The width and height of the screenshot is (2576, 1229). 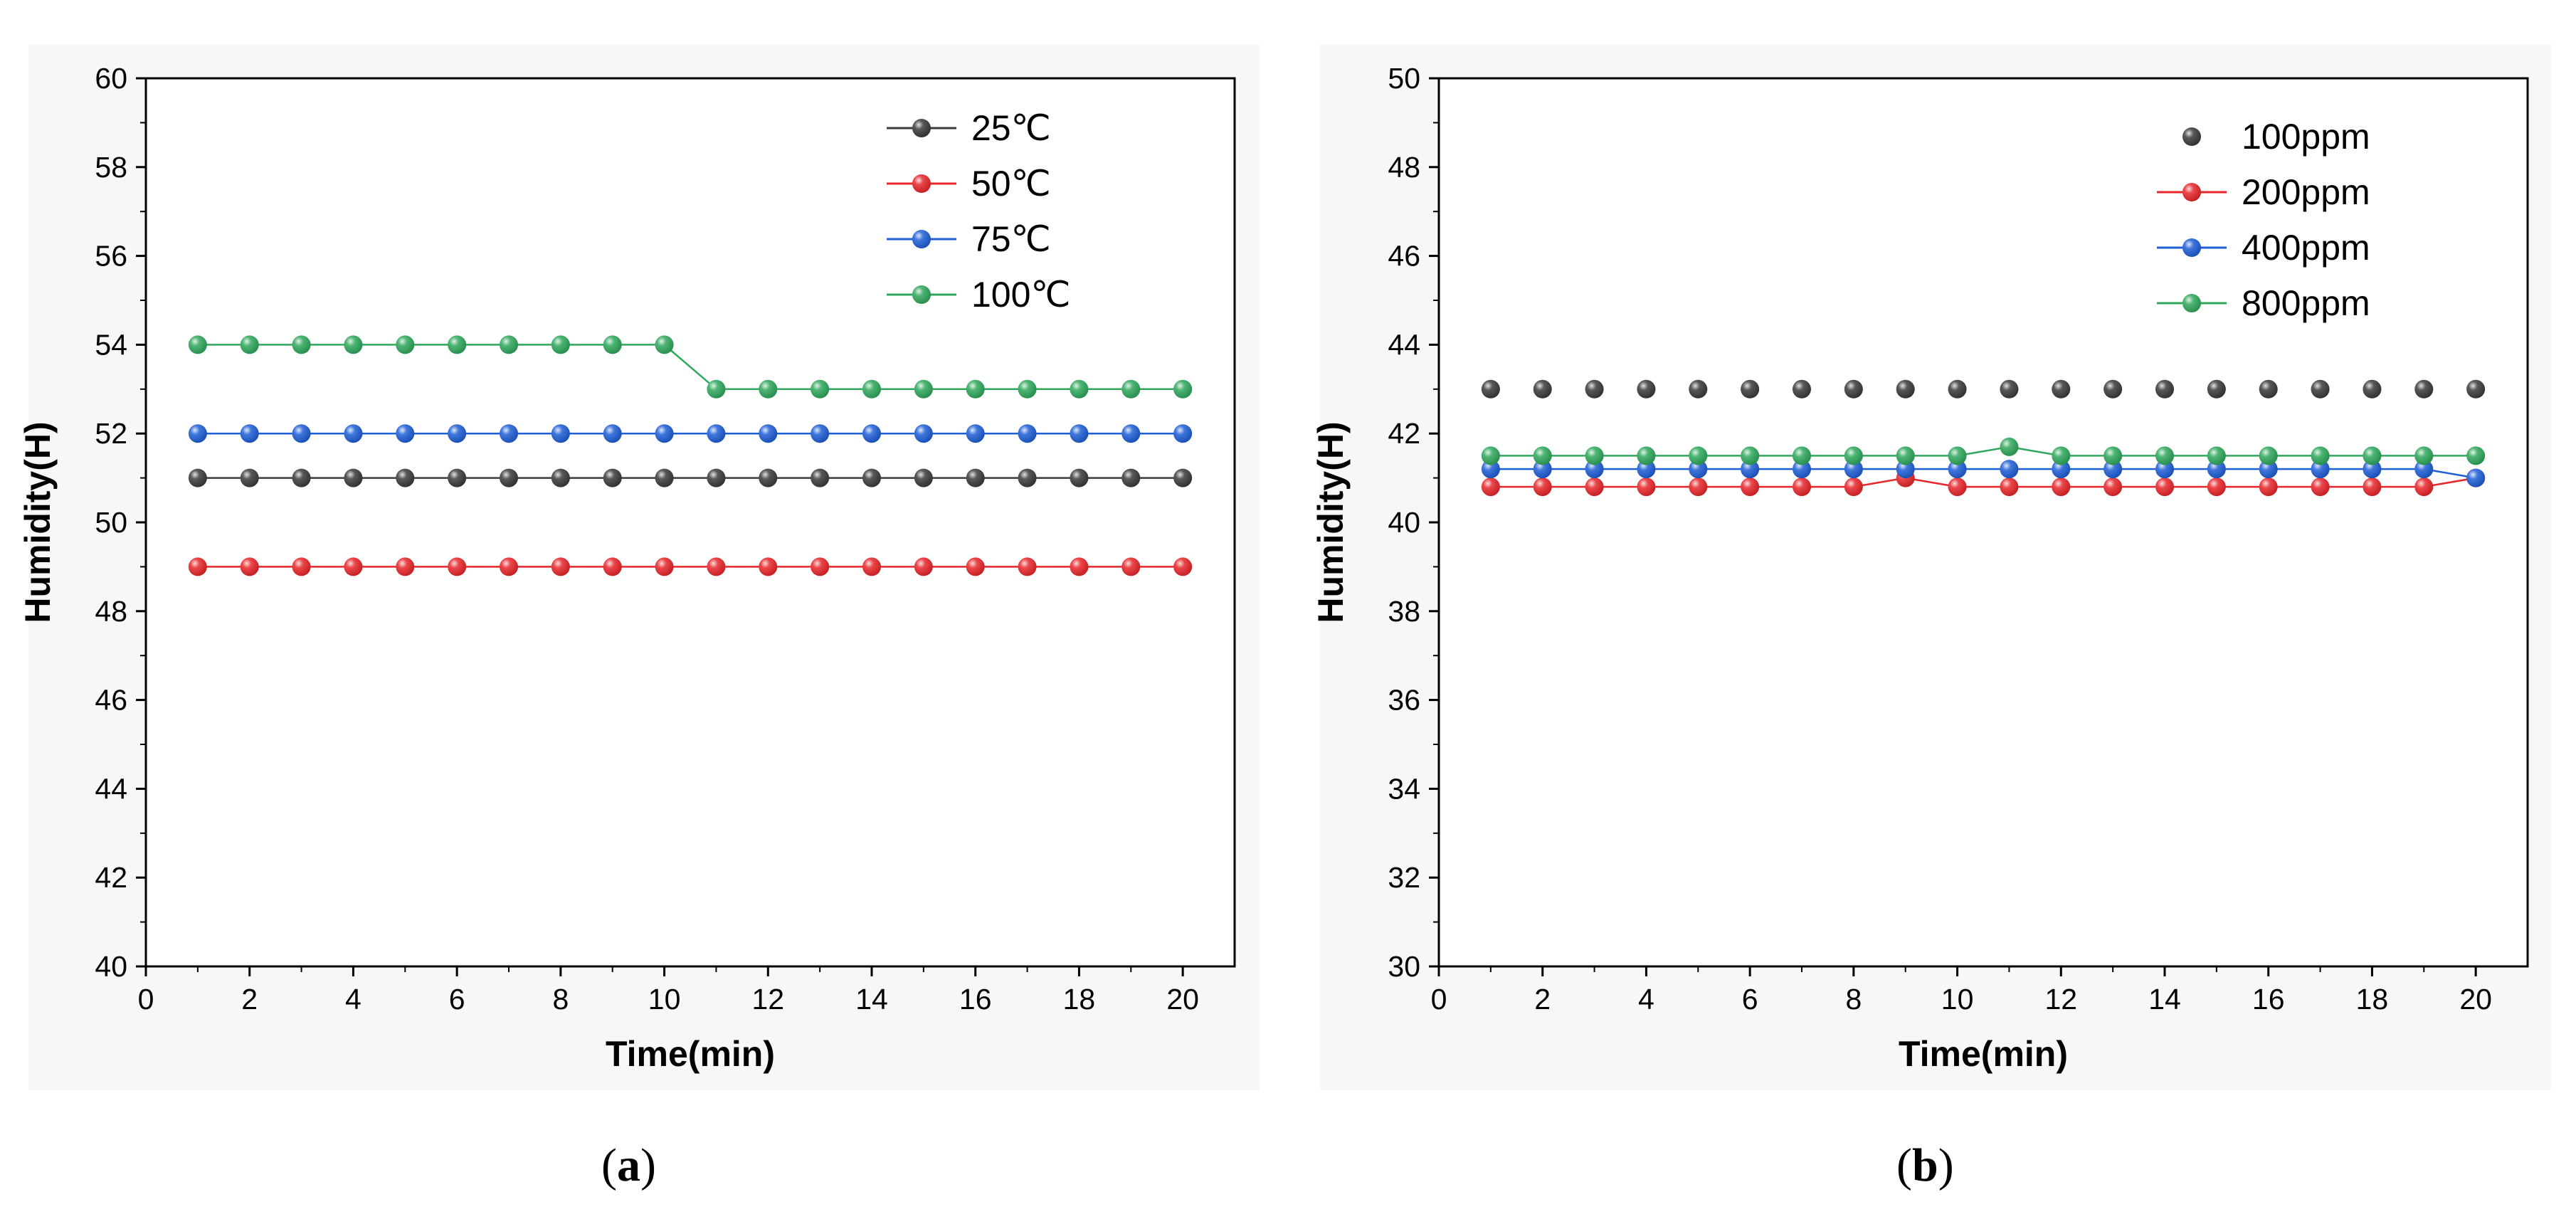 I want to click on caption-a-open: (, so click(x=609, y=1165).